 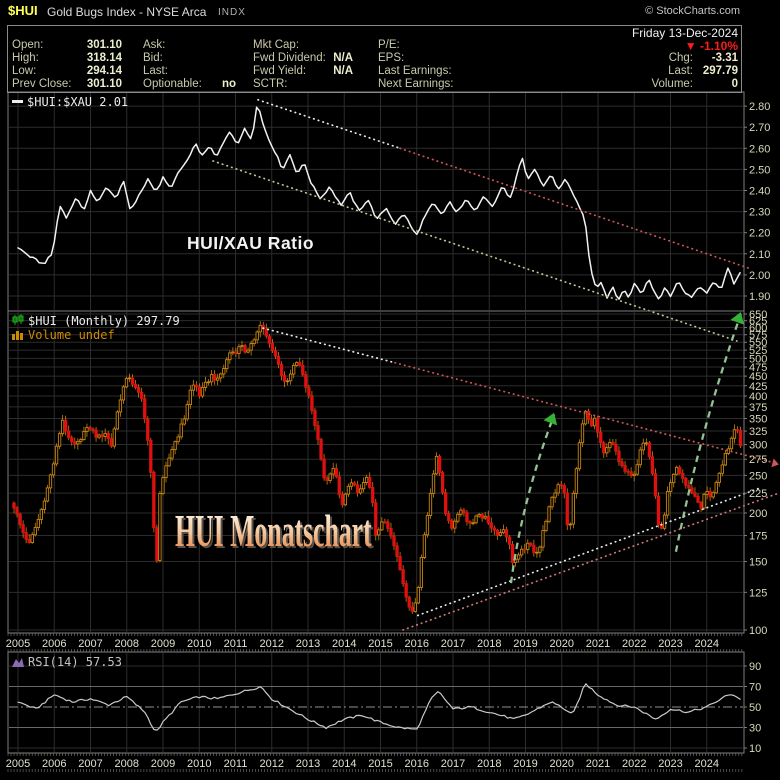 I want to click on svg-text: 350, so click(x=758, y=420).